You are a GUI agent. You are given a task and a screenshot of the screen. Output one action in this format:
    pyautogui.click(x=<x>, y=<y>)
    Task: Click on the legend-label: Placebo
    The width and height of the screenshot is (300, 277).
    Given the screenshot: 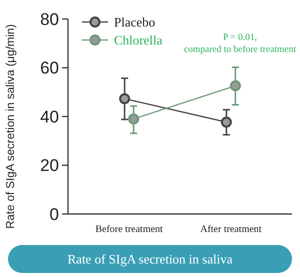 What is the action you would take?
    pyautogui.click(x=135, y=22)
    